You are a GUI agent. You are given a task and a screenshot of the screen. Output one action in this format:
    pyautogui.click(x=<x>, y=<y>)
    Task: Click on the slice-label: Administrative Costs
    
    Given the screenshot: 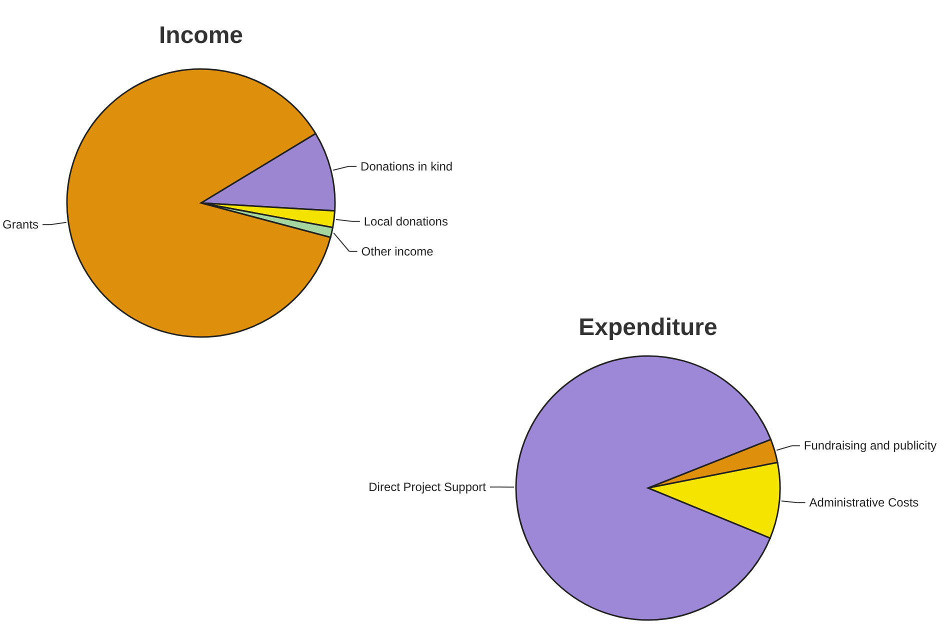 What is the action you would take?
    pyautogui.click(x=864, y=503)
    